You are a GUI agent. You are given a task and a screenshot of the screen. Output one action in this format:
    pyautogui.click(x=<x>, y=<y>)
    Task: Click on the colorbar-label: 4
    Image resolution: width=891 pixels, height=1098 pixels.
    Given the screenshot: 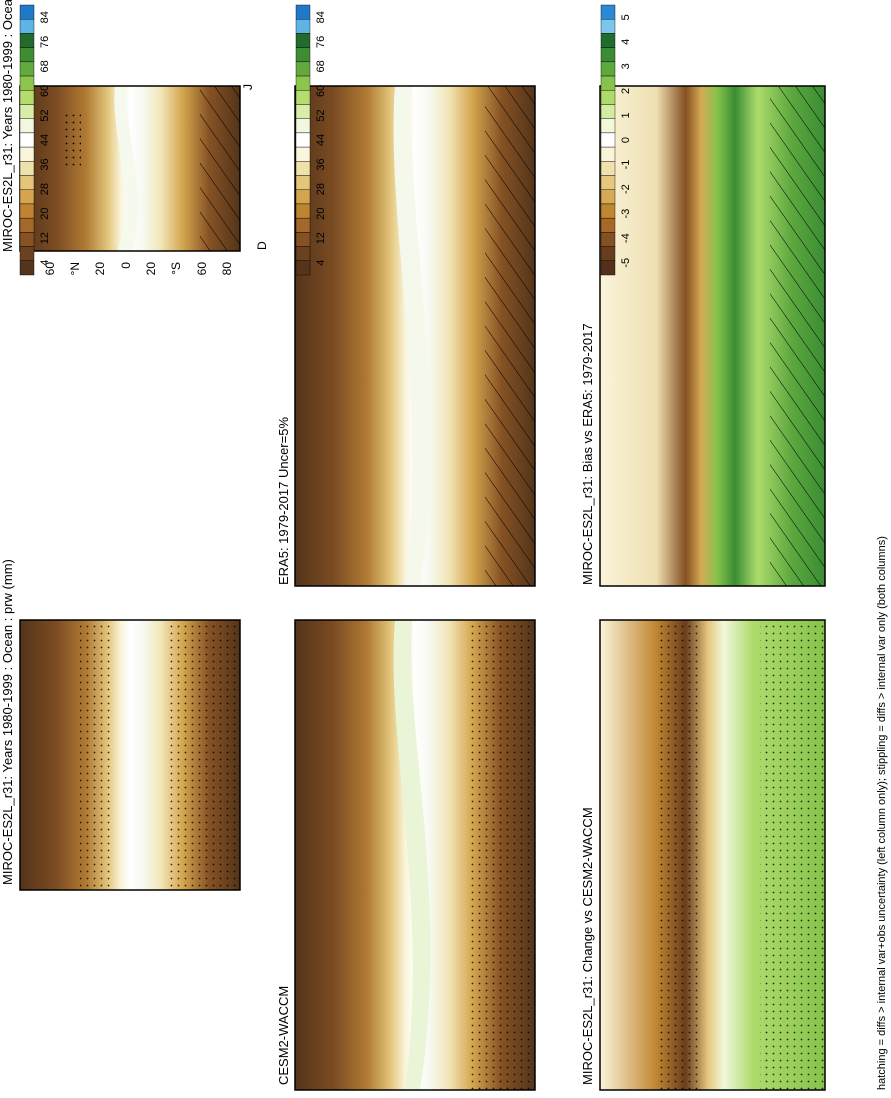 What is the action you would take?
    pyautogui.click(x=45, y=263)
    